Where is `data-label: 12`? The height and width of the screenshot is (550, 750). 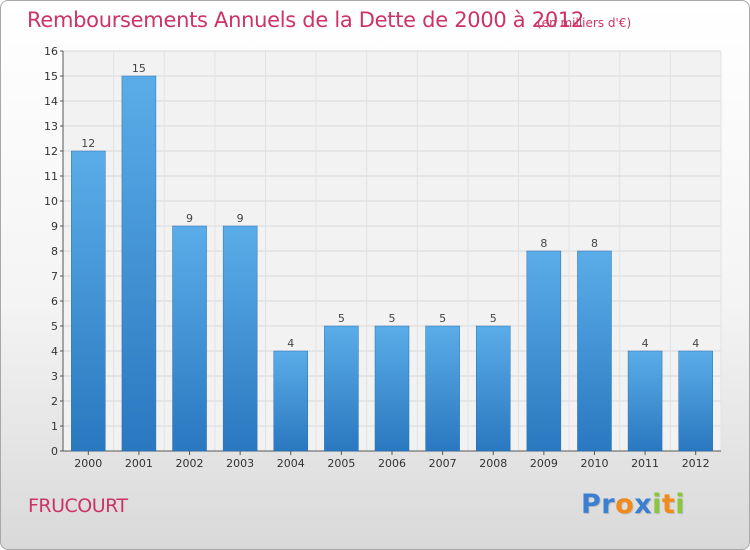
data-label: 12 is located at coordinates (88, 143).